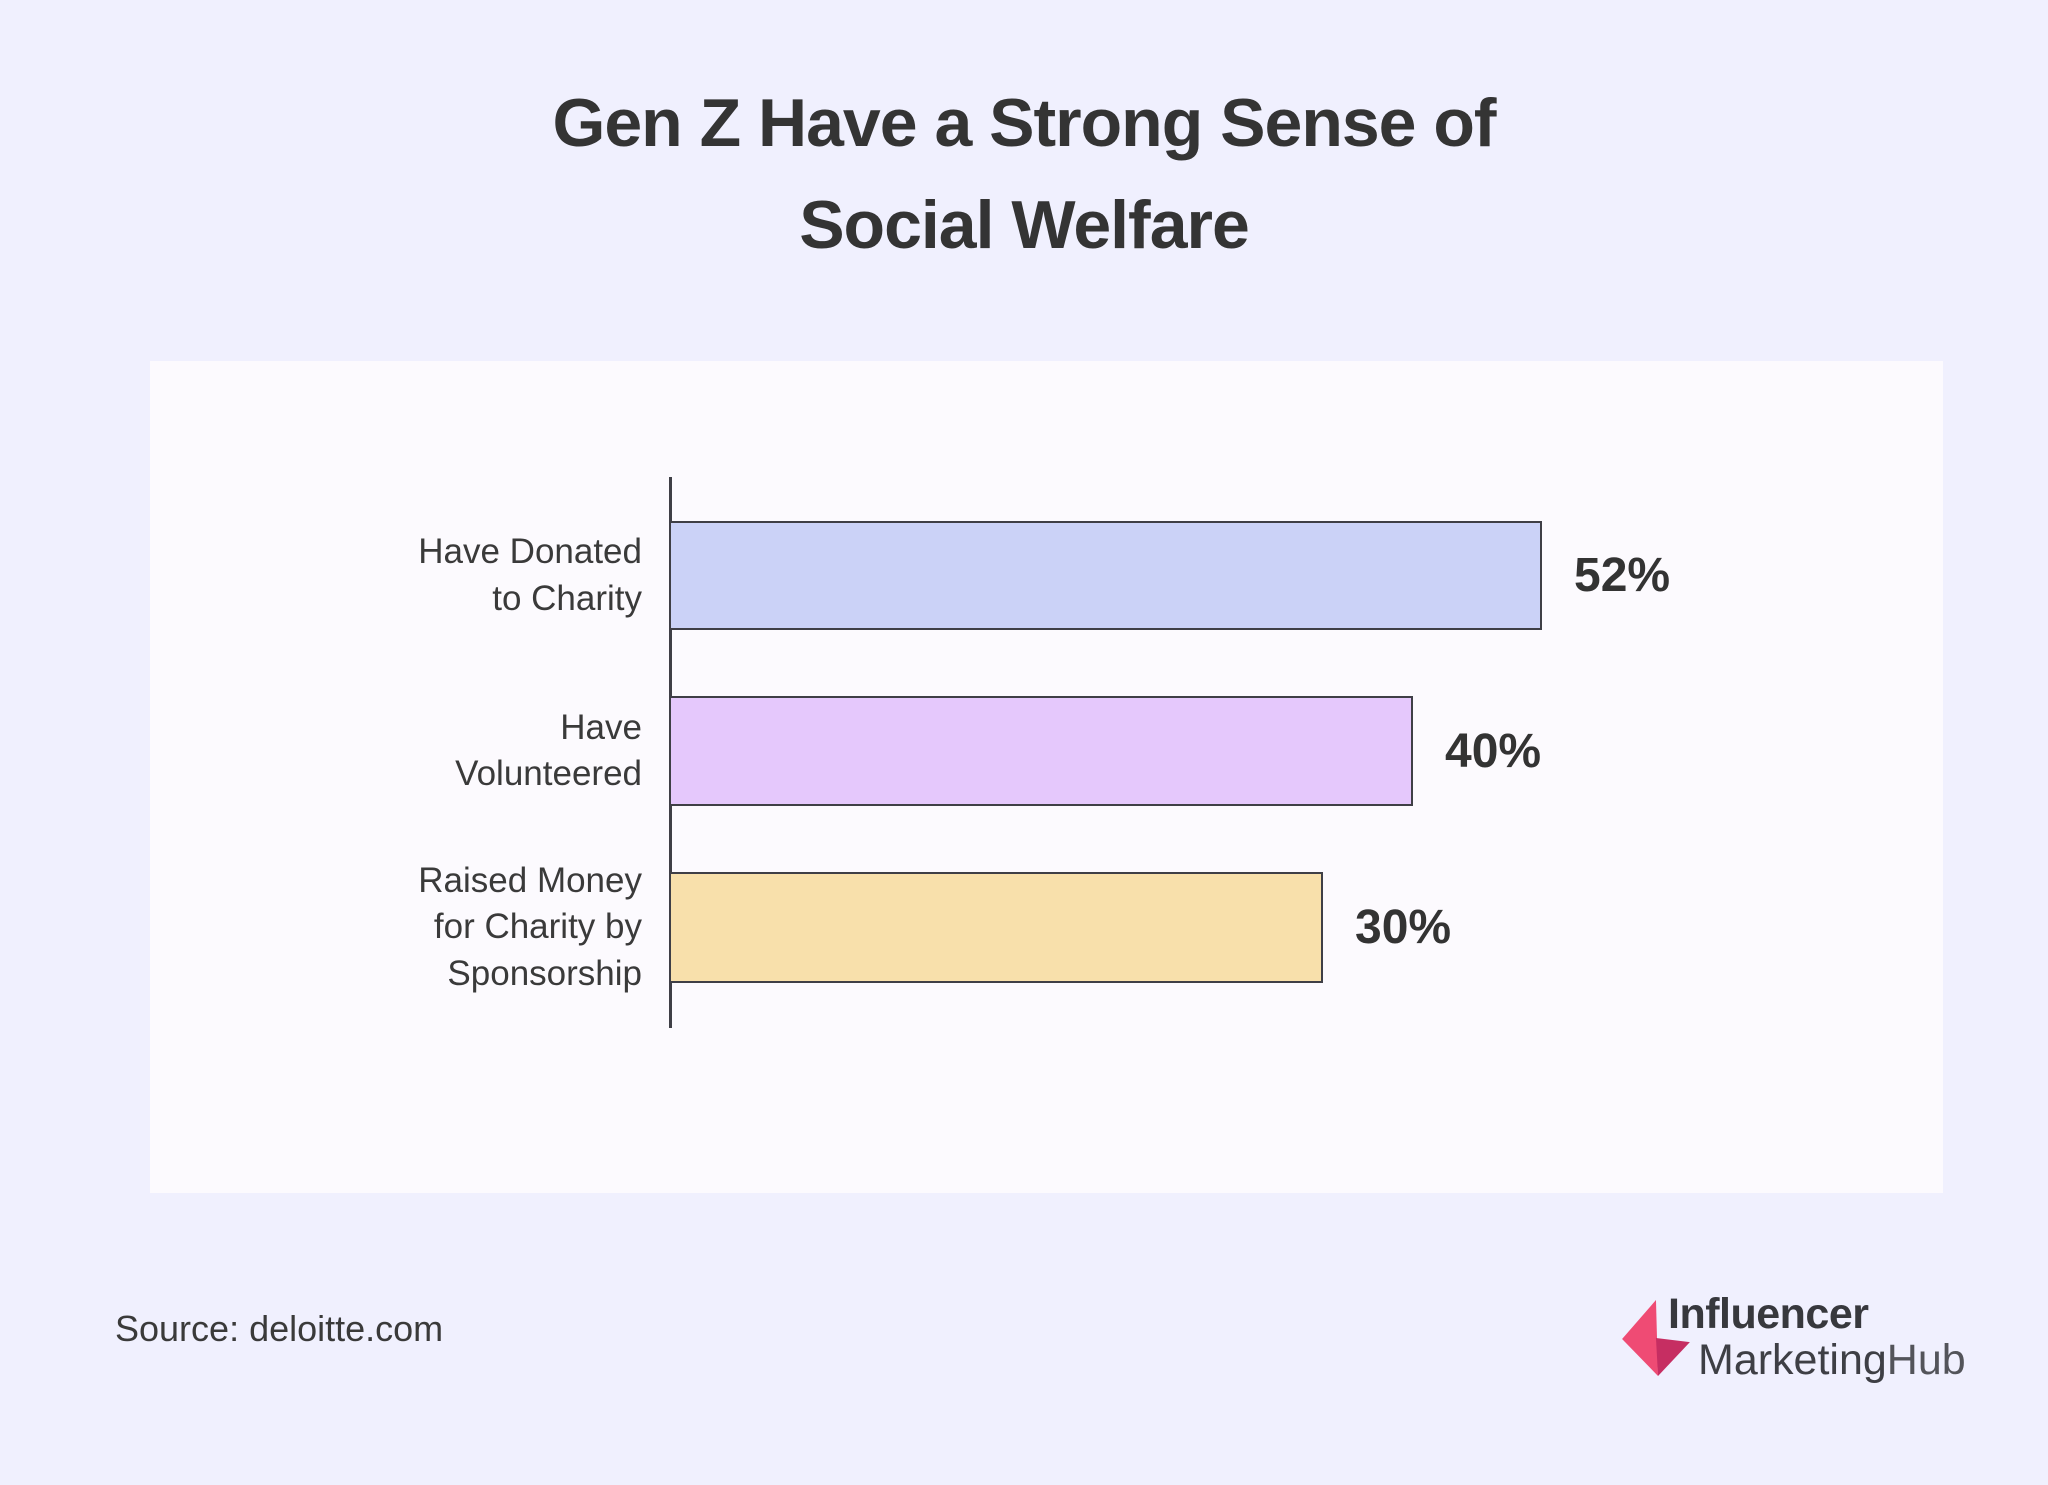 This screenshot has width=2048, height=1485. I want to click on logo-text-marketinghub: MarketingHub, so click(1832, 1360).